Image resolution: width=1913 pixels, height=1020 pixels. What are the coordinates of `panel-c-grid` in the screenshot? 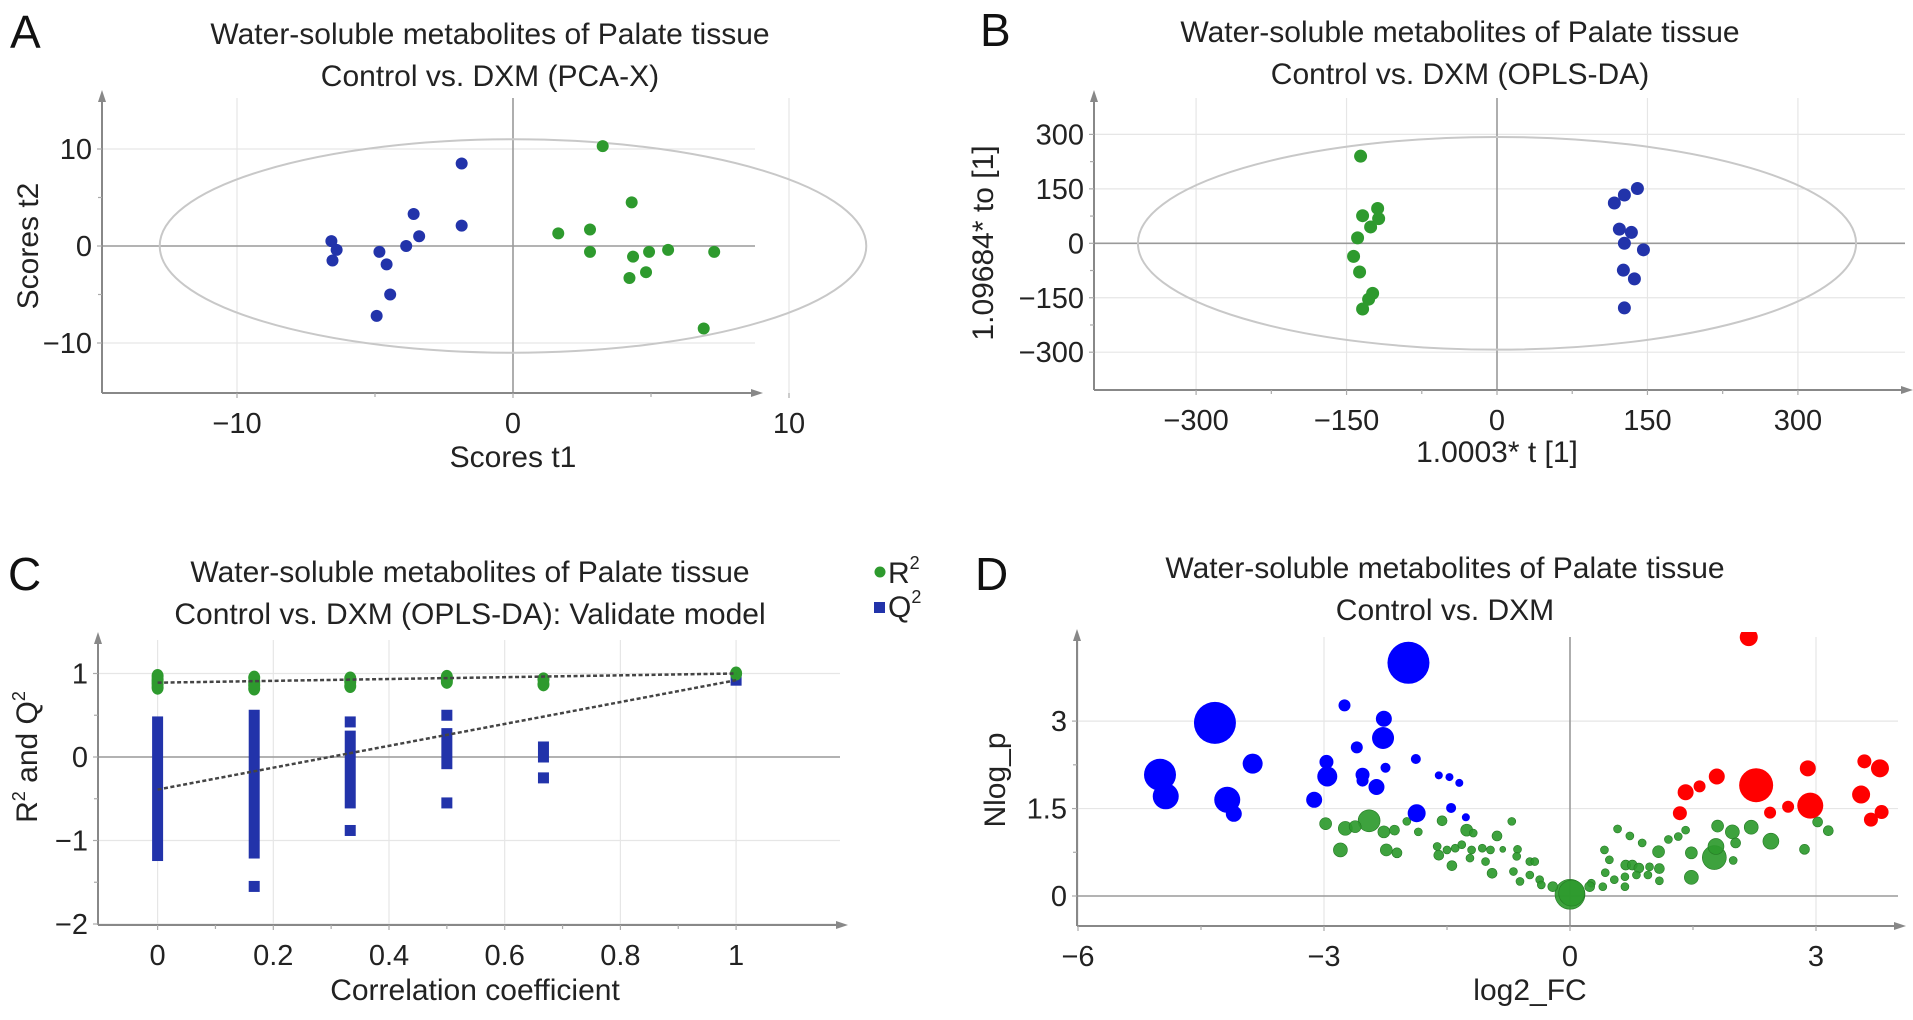 It's located at (471, 780).